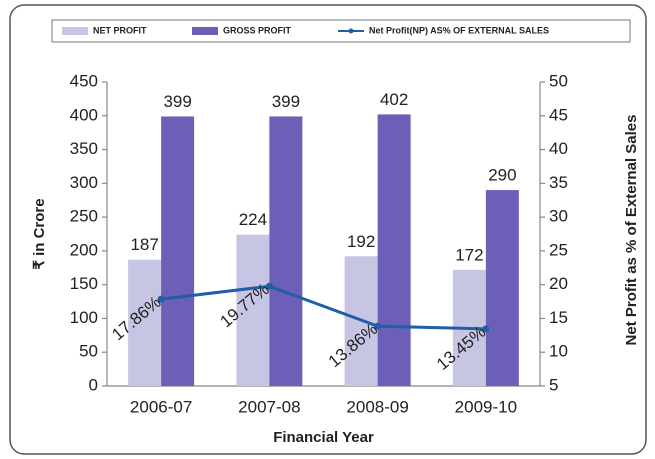 This screenshot has width=655, height=459. Describe the element at coordinates (558, 80) in the screenshot. I see `y2-tick-label: 50` at that location.